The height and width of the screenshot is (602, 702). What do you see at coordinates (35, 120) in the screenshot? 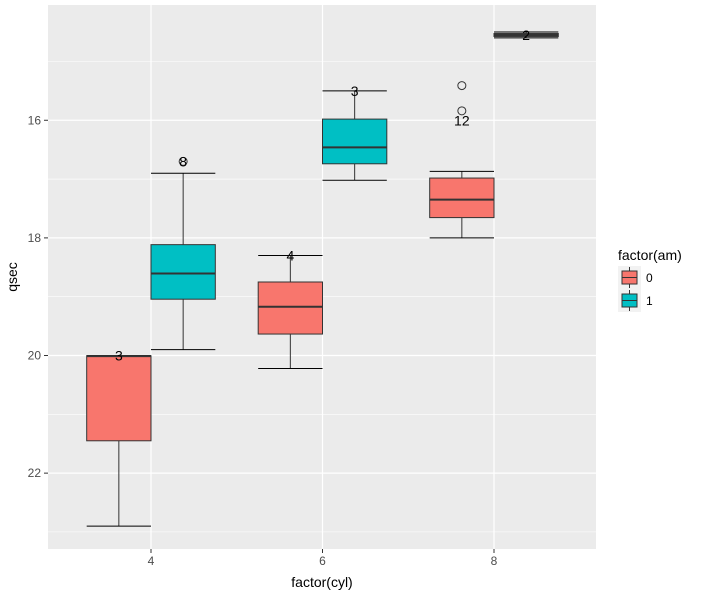
I see `y-tick-label: 16` at bounding box center [35, 120].